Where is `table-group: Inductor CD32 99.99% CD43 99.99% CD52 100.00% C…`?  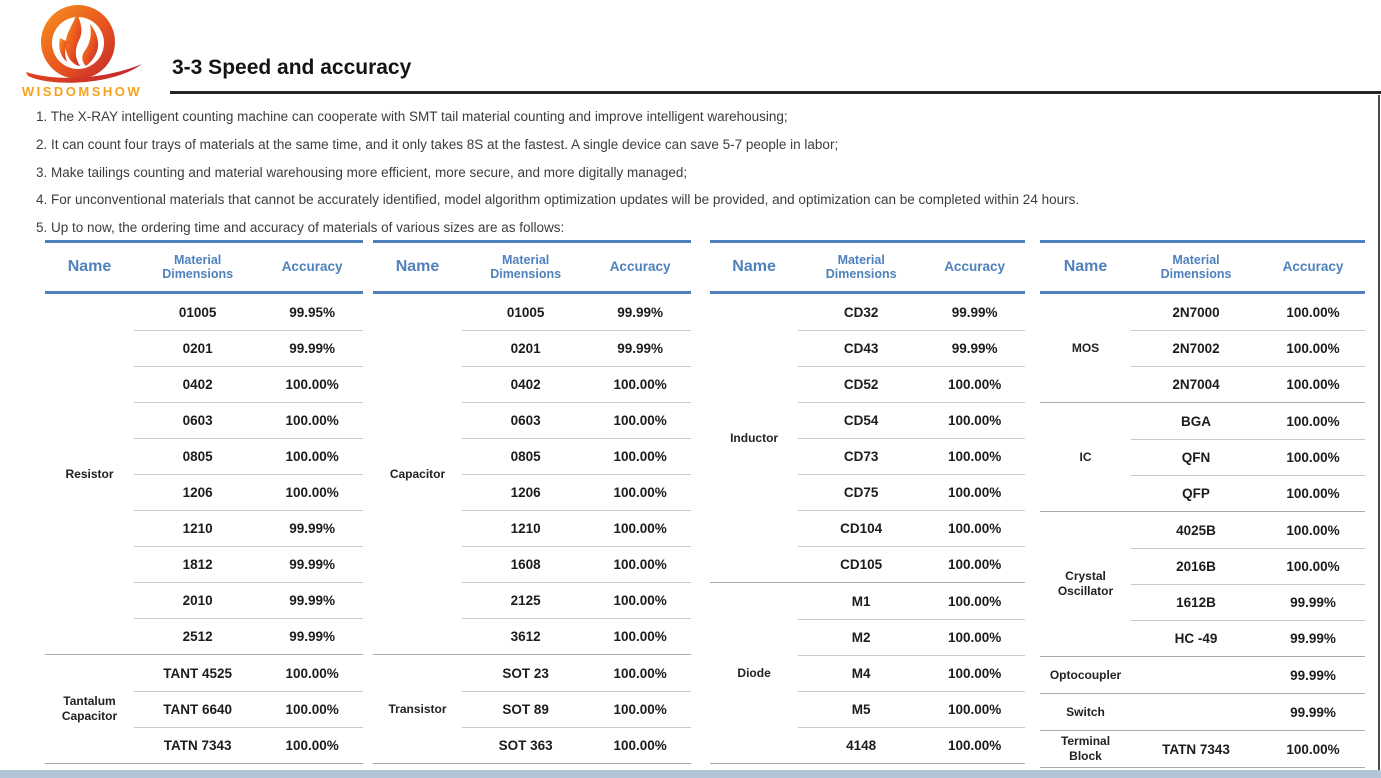 table-group: Inductor CD32 99.99% CD43 99.99% CD52 100.00% C… is located at coordinates (867, 438).